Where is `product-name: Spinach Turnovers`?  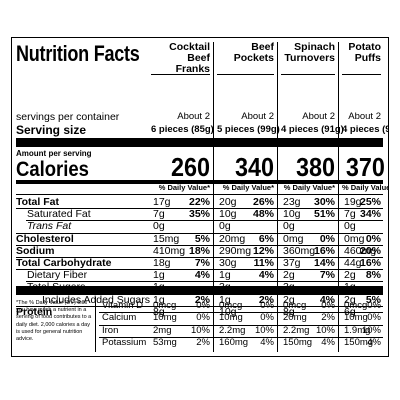 product-name: Spinach Turnovers is located at coordinates (309, 52).